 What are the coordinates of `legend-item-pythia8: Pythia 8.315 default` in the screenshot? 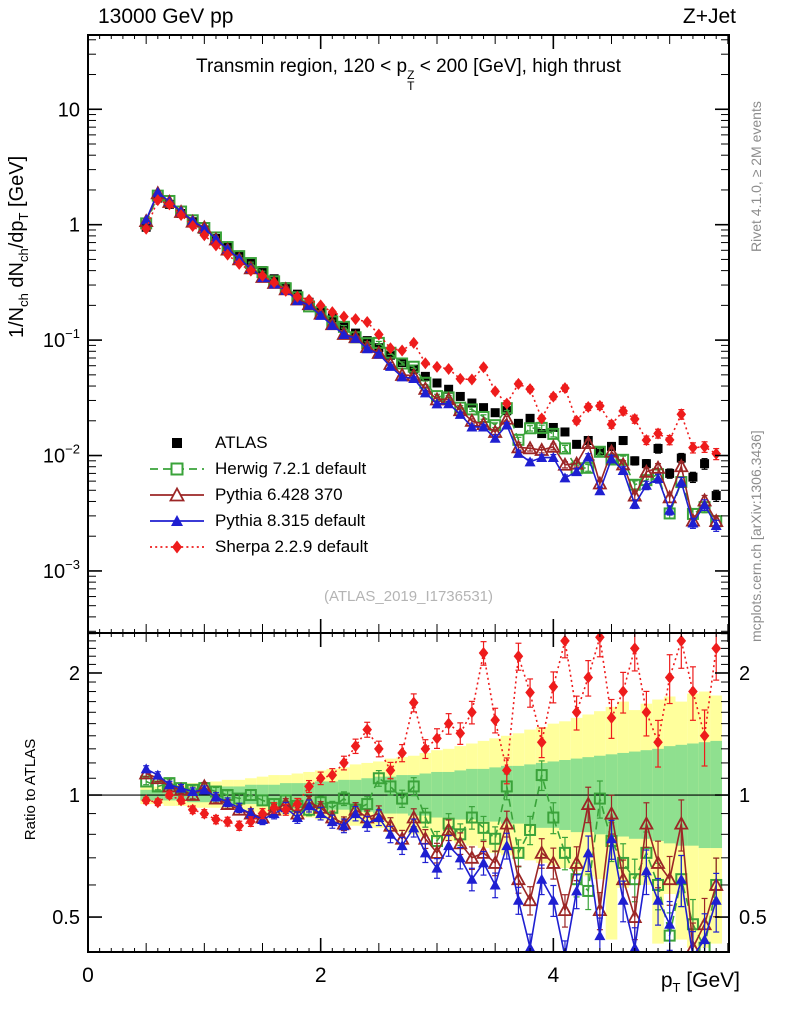 It's located at (258, 521).